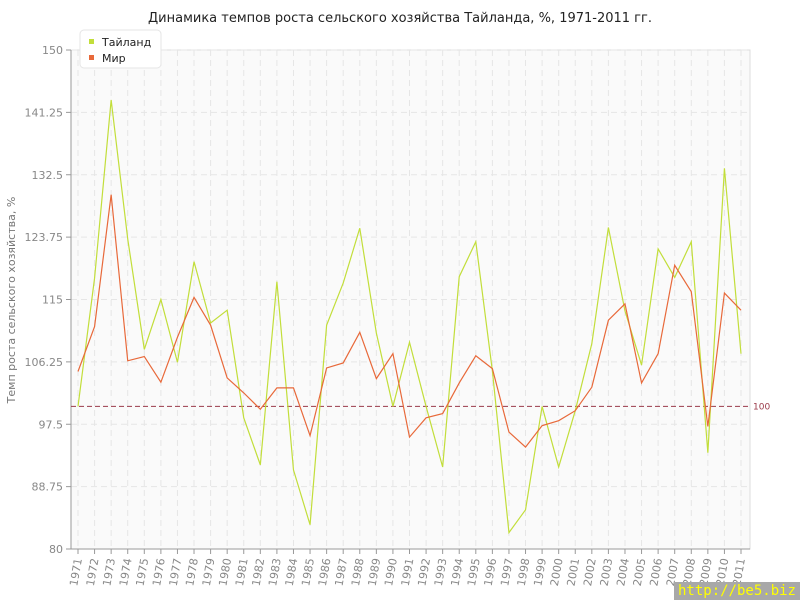 Image resolution: width=800 pixels, height=600 pixels. Describe the element at coordinates (458, 572) in the screenshot. I see `x-tick-label: 1994` at that location.